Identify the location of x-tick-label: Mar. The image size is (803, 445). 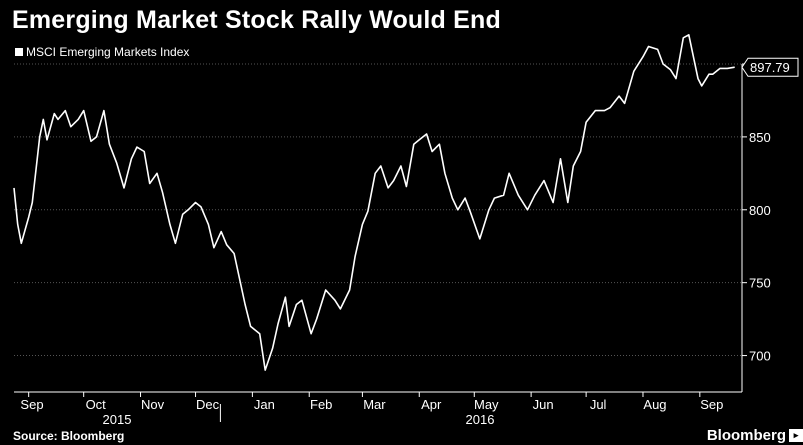
(374, 404).